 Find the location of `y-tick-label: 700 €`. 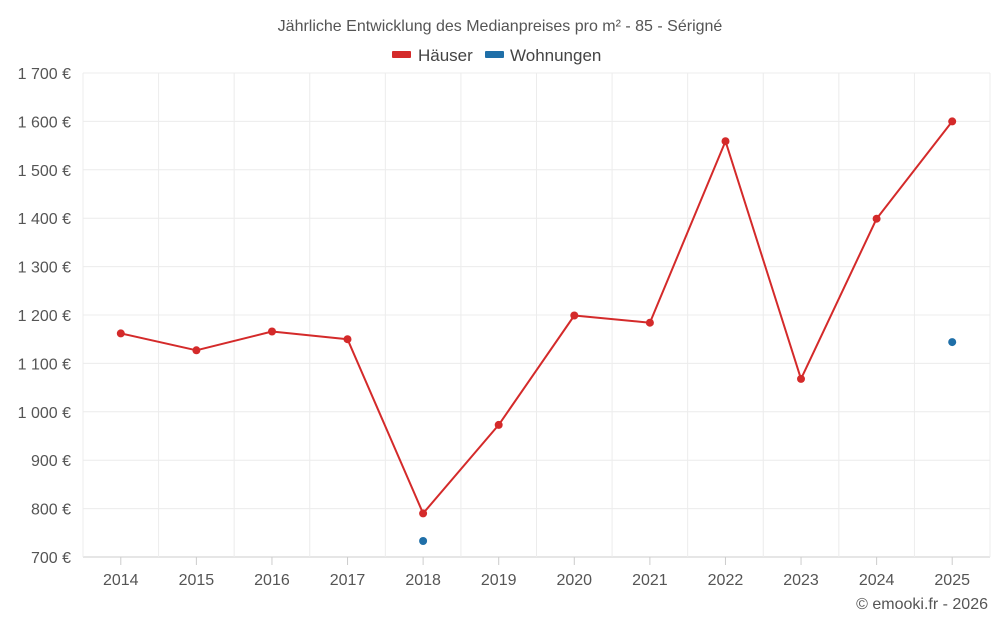

y-tick-label: 700 € is located at coordinates (51, 558).